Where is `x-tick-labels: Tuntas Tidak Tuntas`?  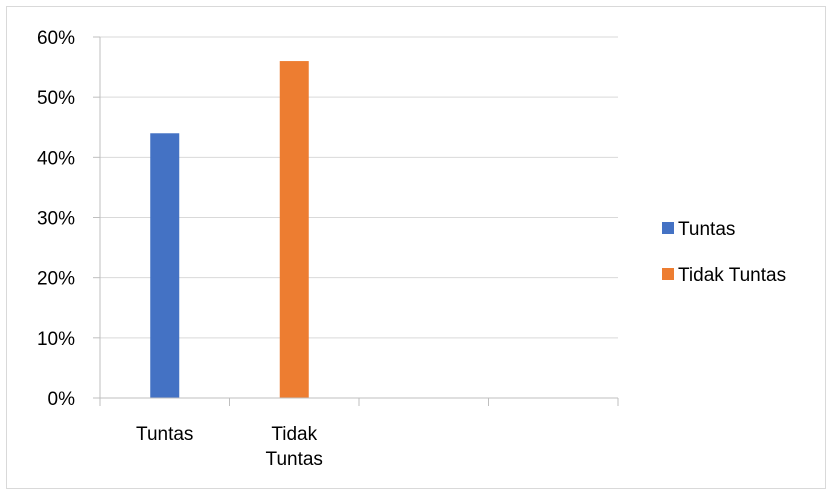
x-tick-labels: Tuntas Tidak Tuntas is located at coordinates (229, 447).